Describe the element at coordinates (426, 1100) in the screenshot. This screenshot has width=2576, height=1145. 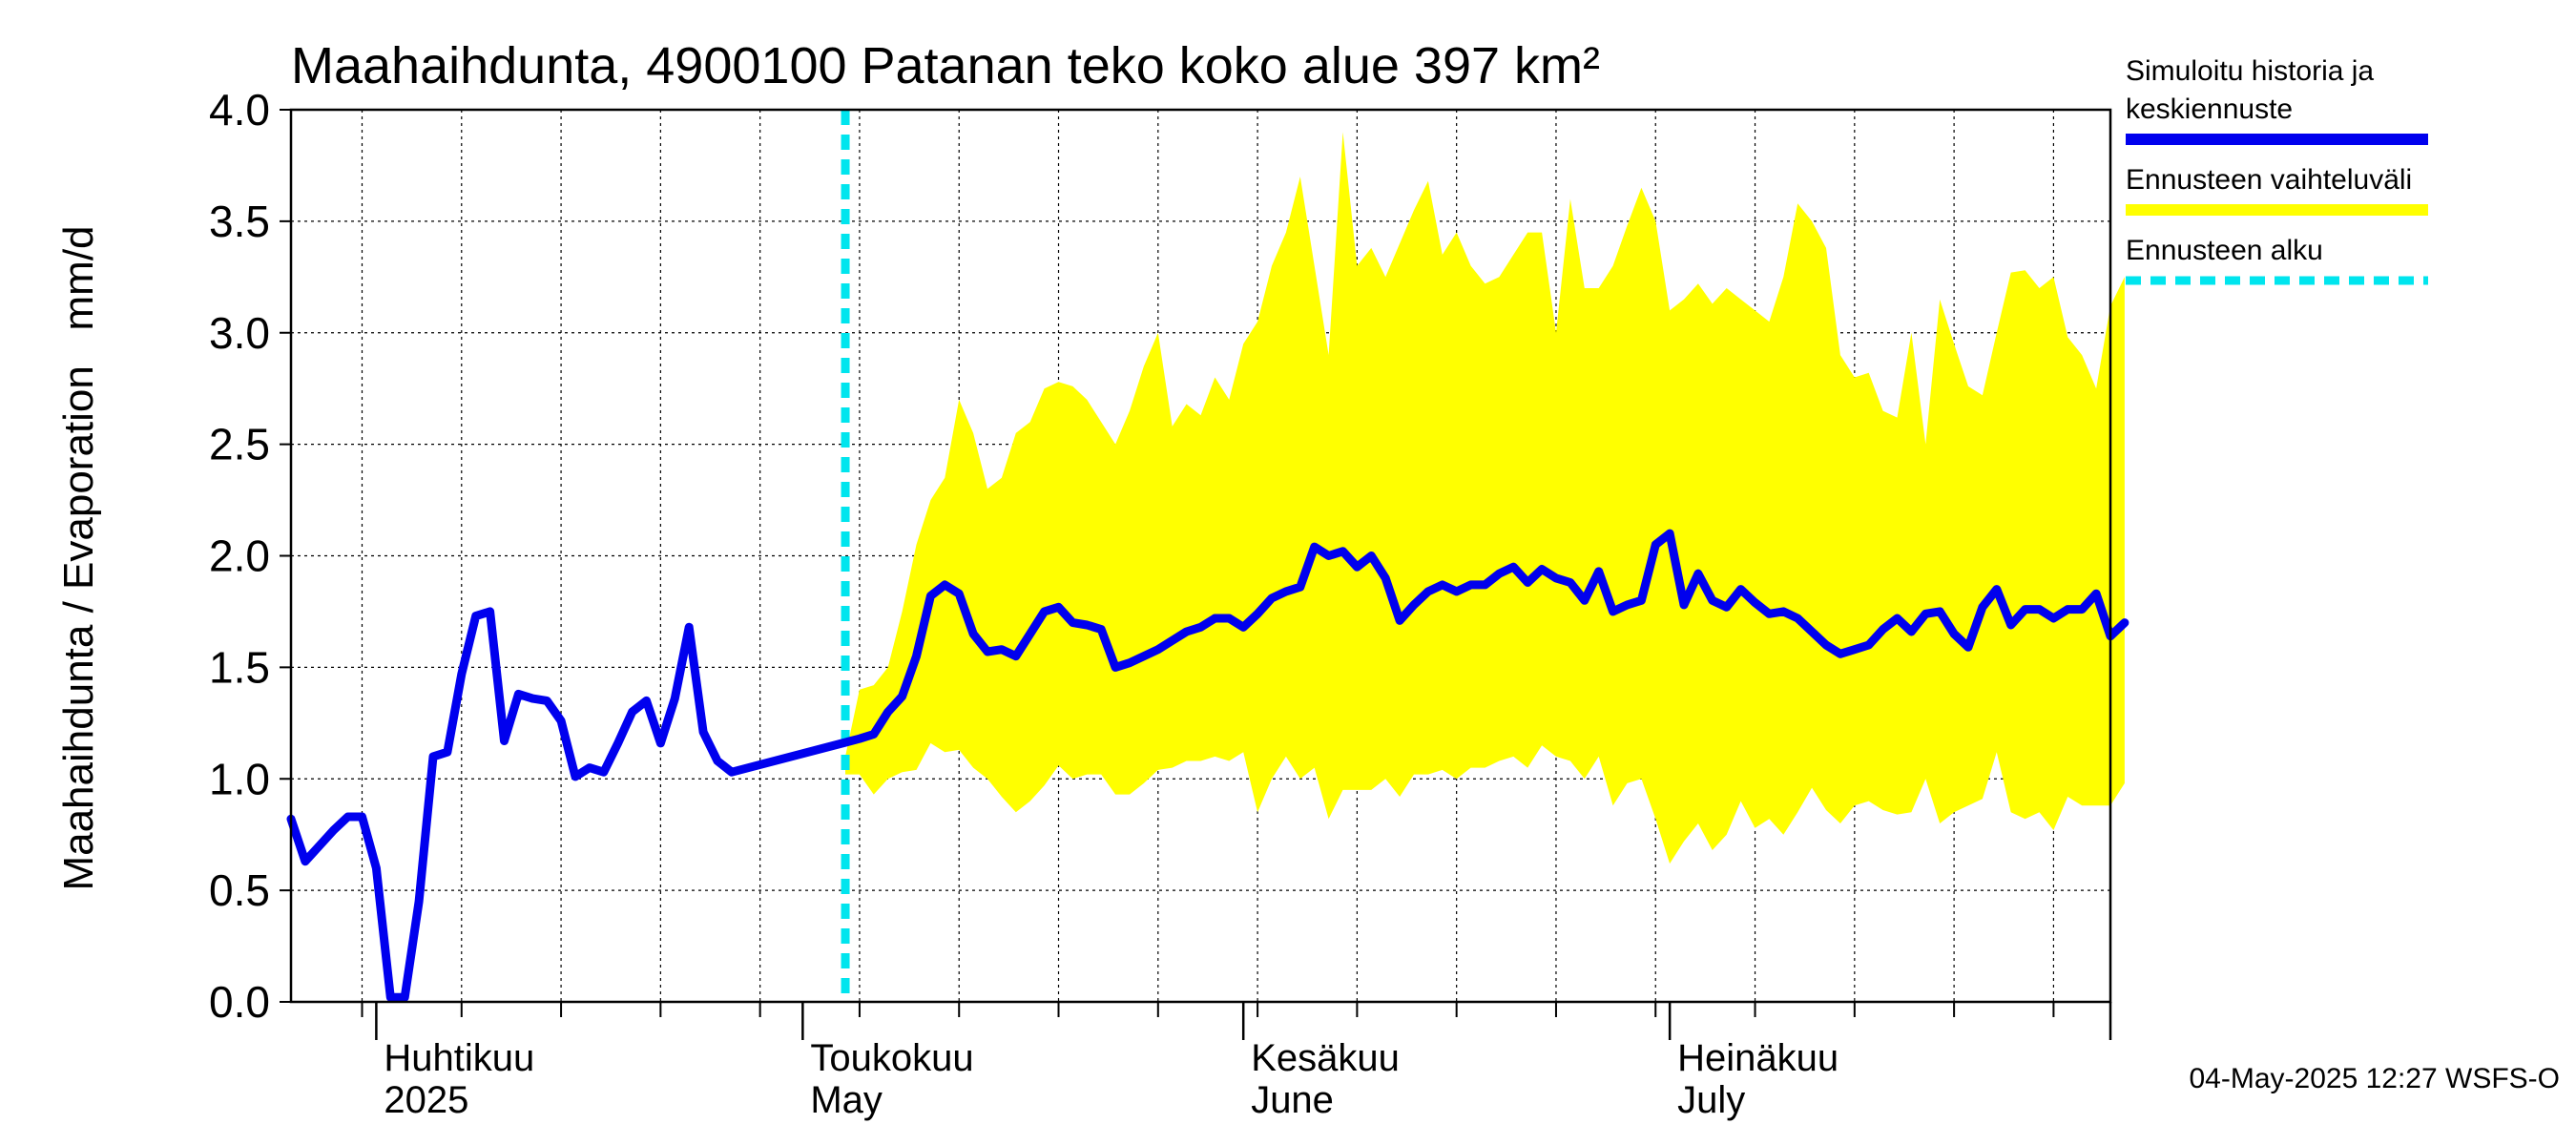
I see `x-month-sublabel: 2025` at that location.